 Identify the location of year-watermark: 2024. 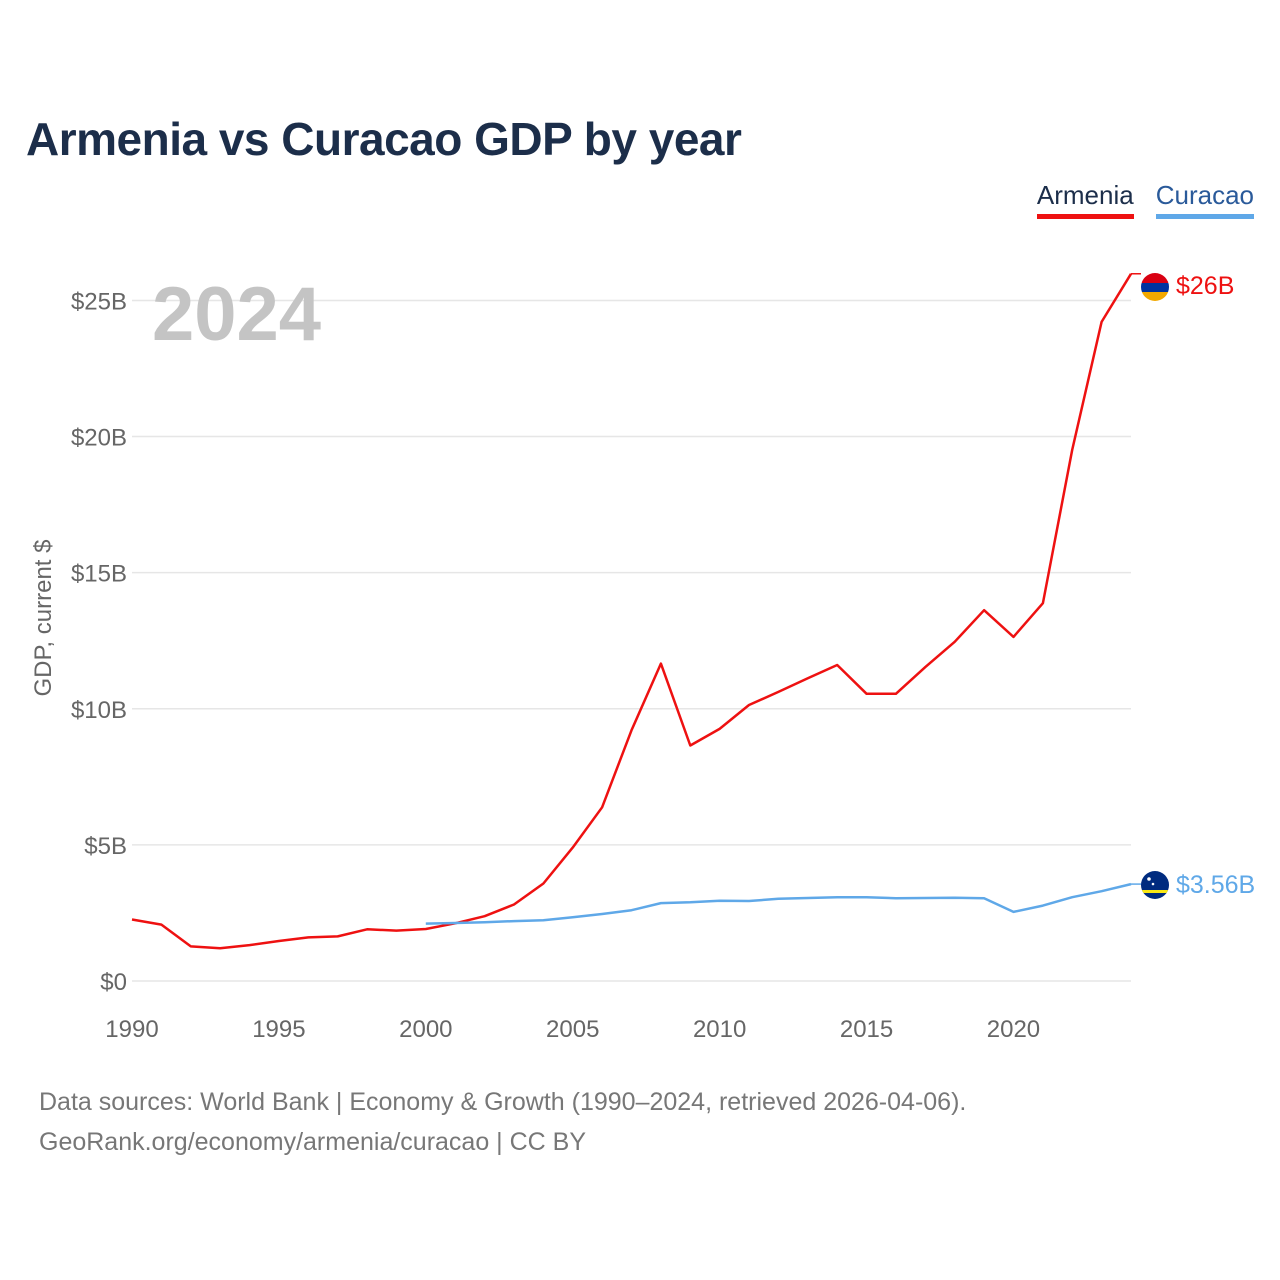
(236, 314).